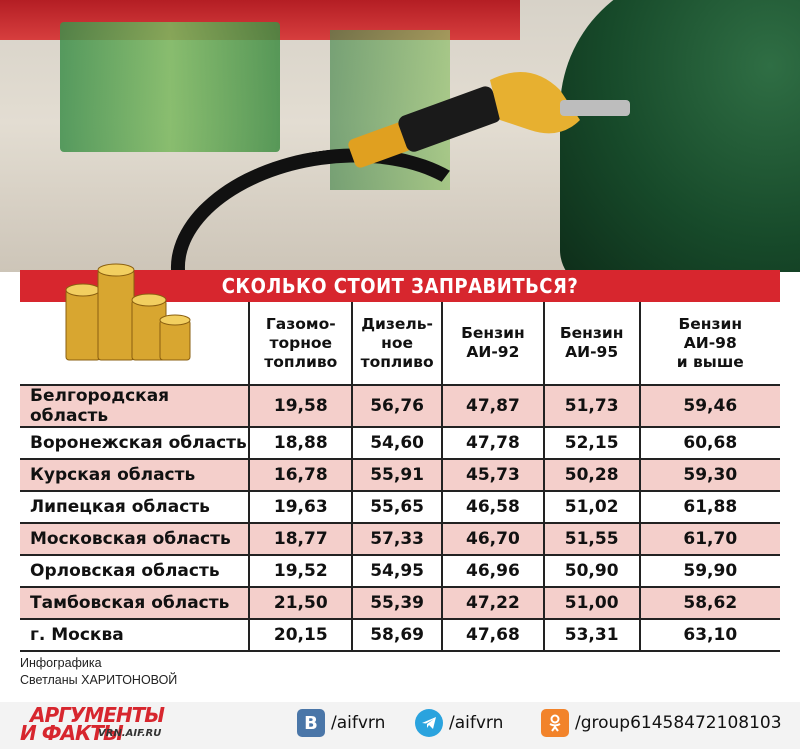 Image resolution: width=800 pixels, height=749 pixels. I want to click on price-cell: 47,22, so click(492, 602).